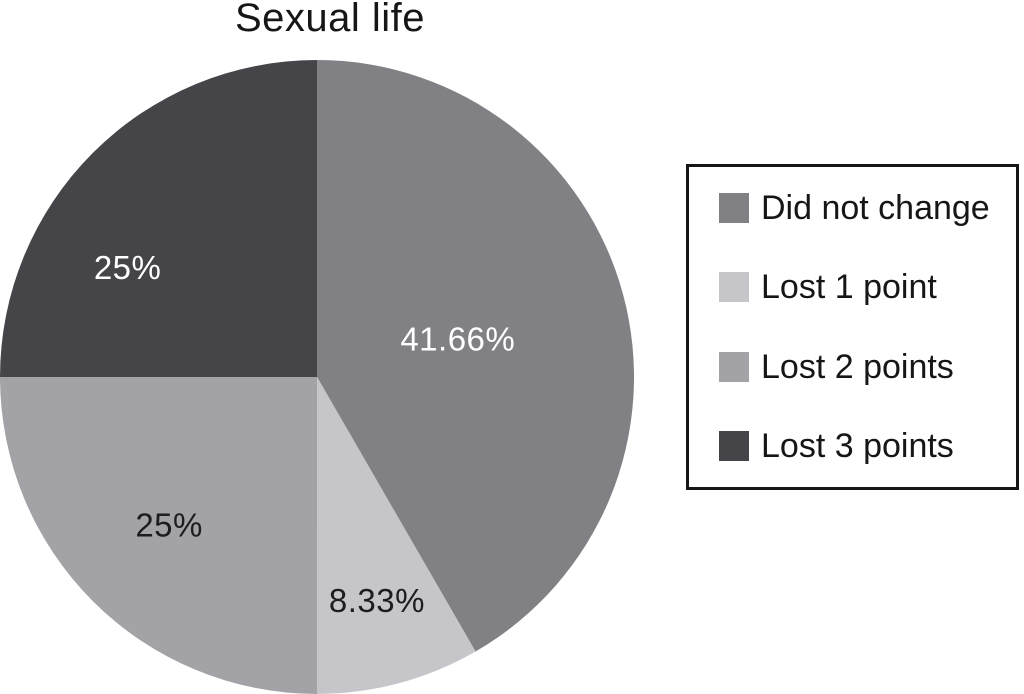 The height and width of the screenshot is (694, 1024). I want to click on slice-label-lost-2-points: 25%, so click(169, 525).